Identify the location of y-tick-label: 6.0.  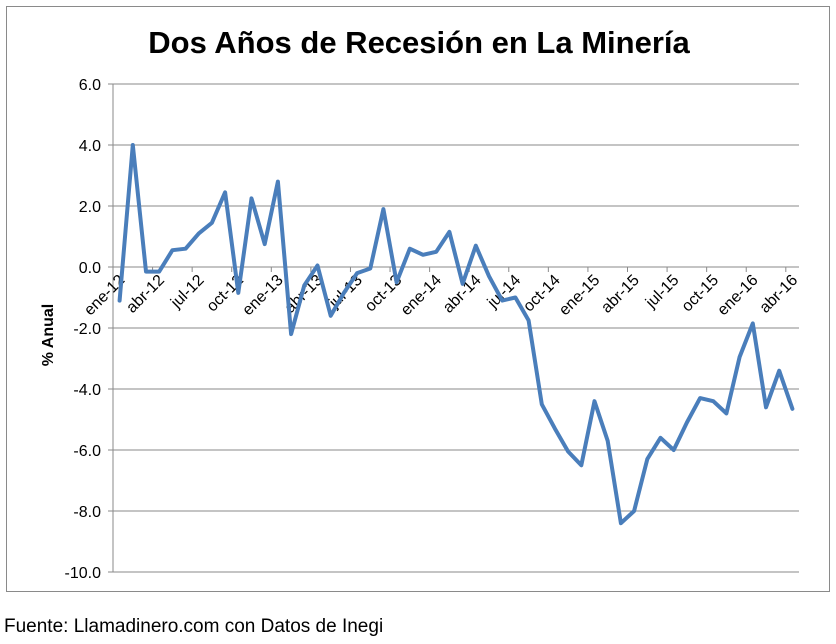
(90, 85).